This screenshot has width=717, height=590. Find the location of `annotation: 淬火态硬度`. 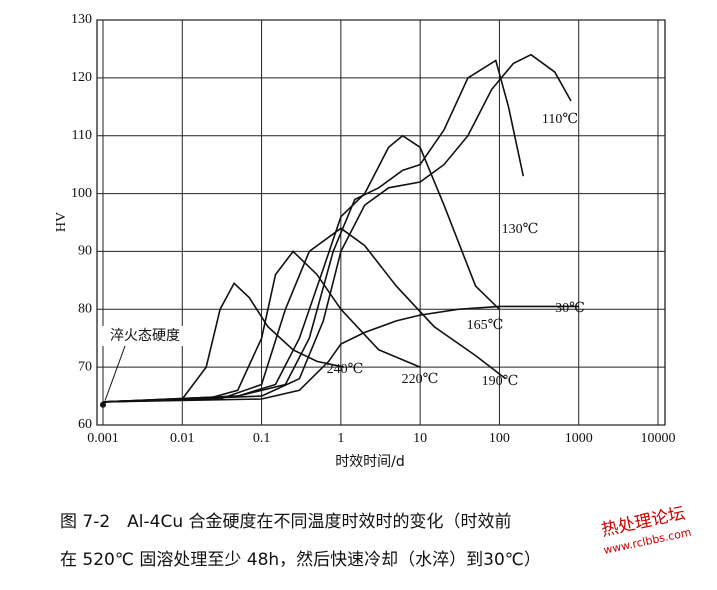

annotation: 淬火态硬度 is located at coordinates (145, 336).